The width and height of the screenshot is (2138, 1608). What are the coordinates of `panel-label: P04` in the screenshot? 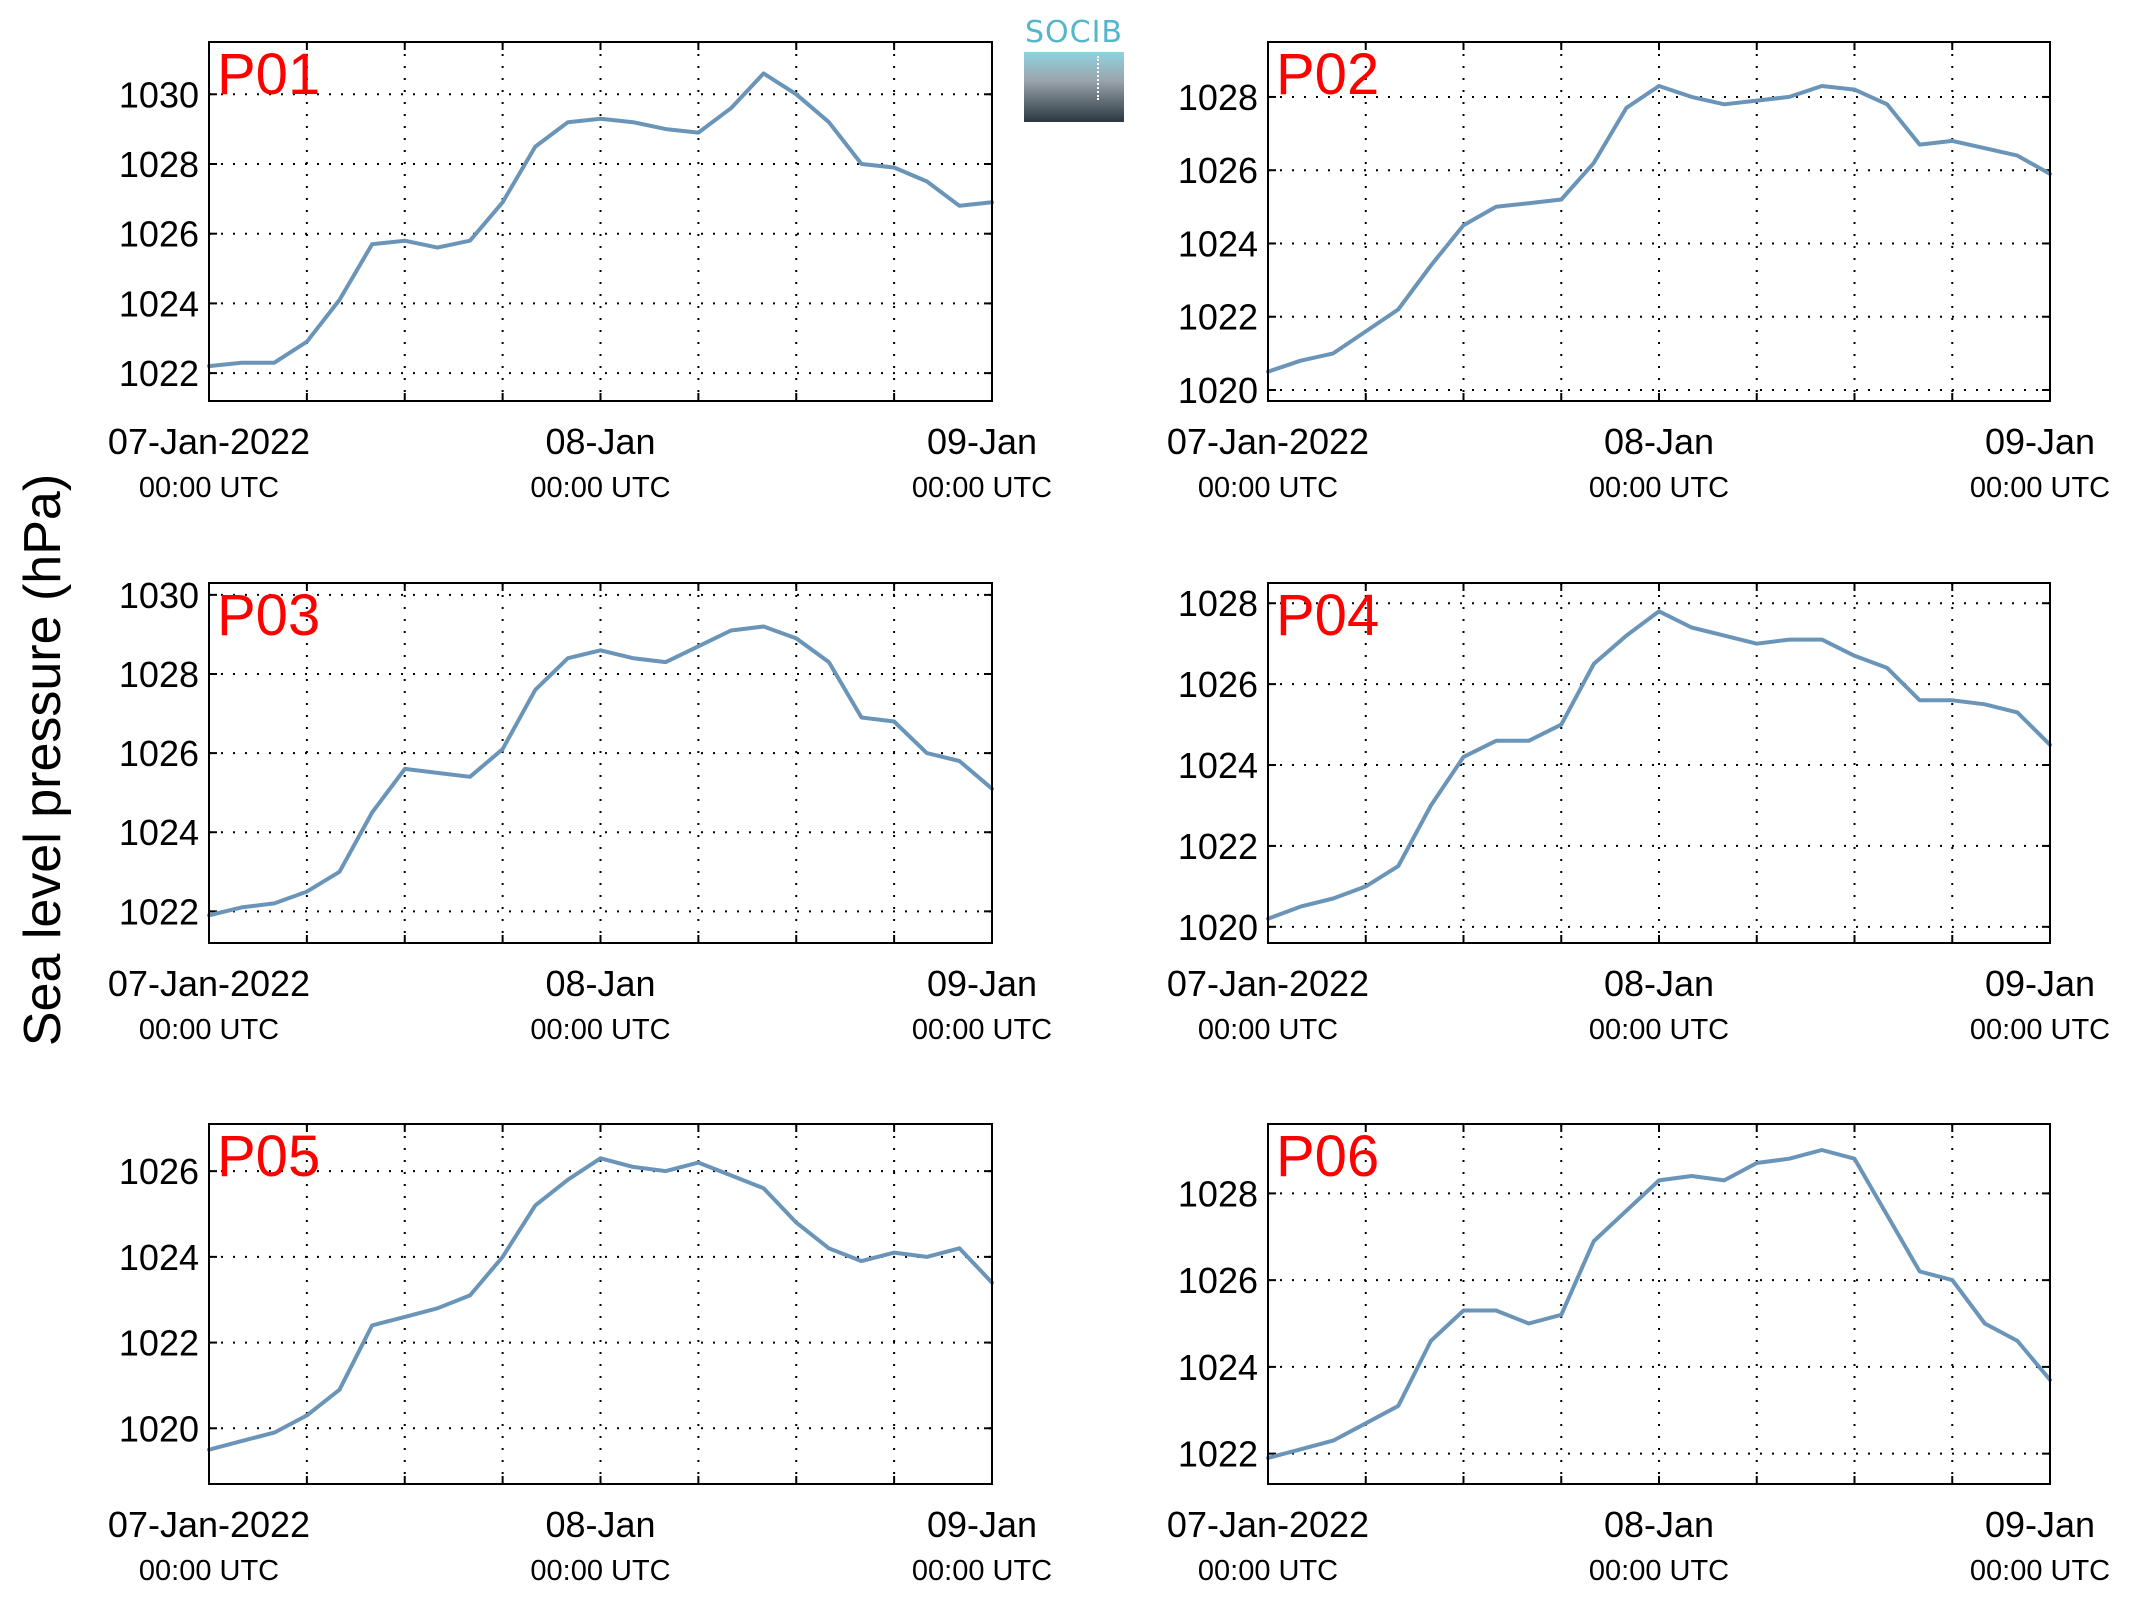 It's located at (1327, 615).